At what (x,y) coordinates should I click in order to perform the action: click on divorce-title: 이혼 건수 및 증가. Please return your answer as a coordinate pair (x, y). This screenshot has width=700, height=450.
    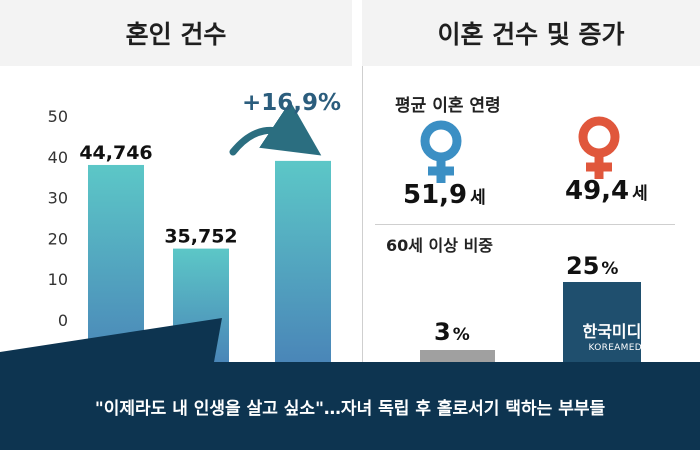
    Looking at the image, I should click on (531, 34).